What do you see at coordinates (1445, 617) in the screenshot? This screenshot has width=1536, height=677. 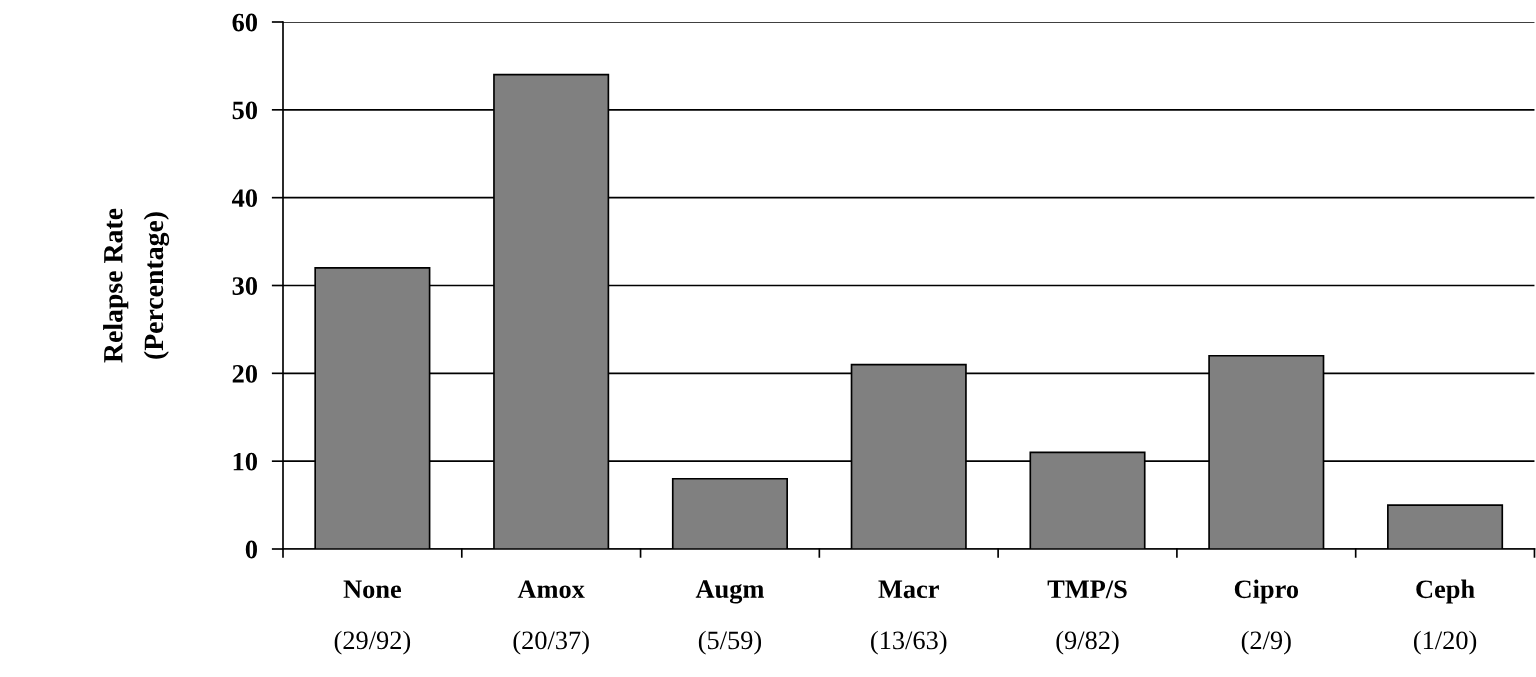 I see `category-label: Ceph (1/20)` at bounding box center [1445, 617].